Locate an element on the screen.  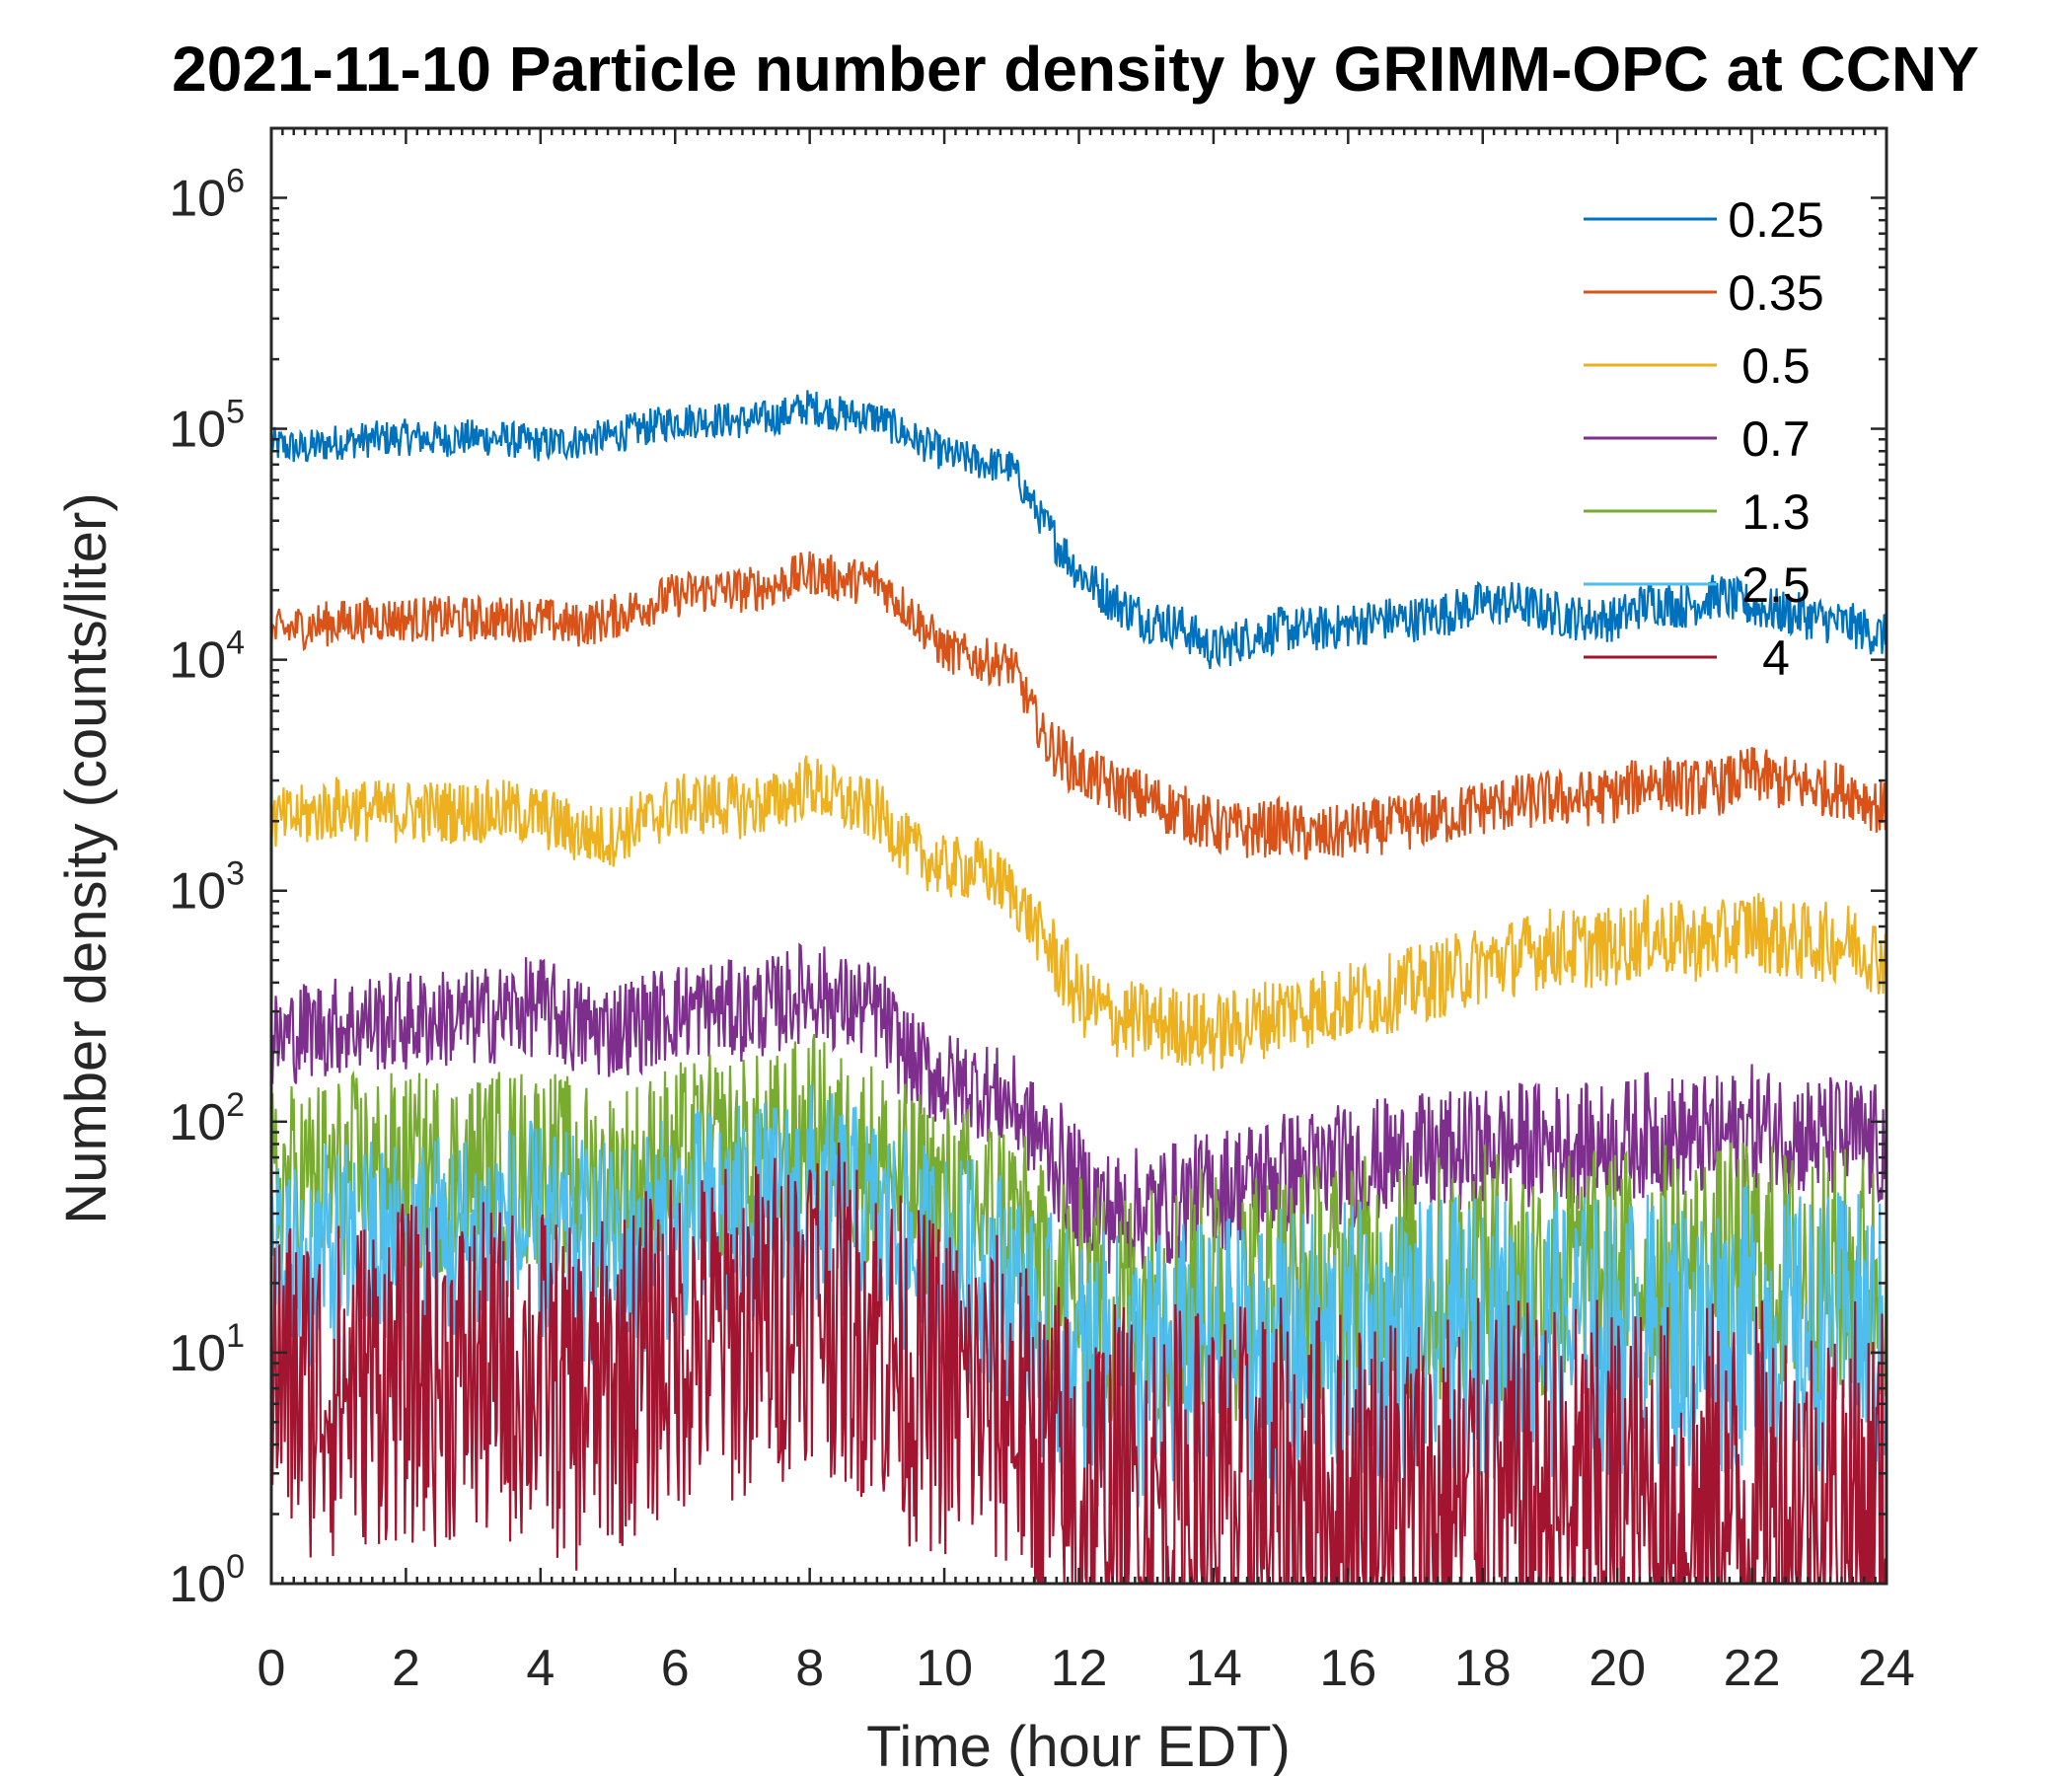
x-tick-label: 16 is located at coordinates (1348, 1669).